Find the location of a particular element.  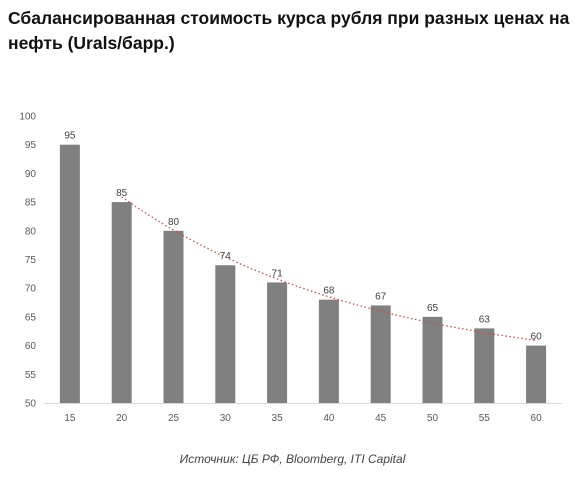

y-tick-label: 55 is located at coordinates (31, 375).